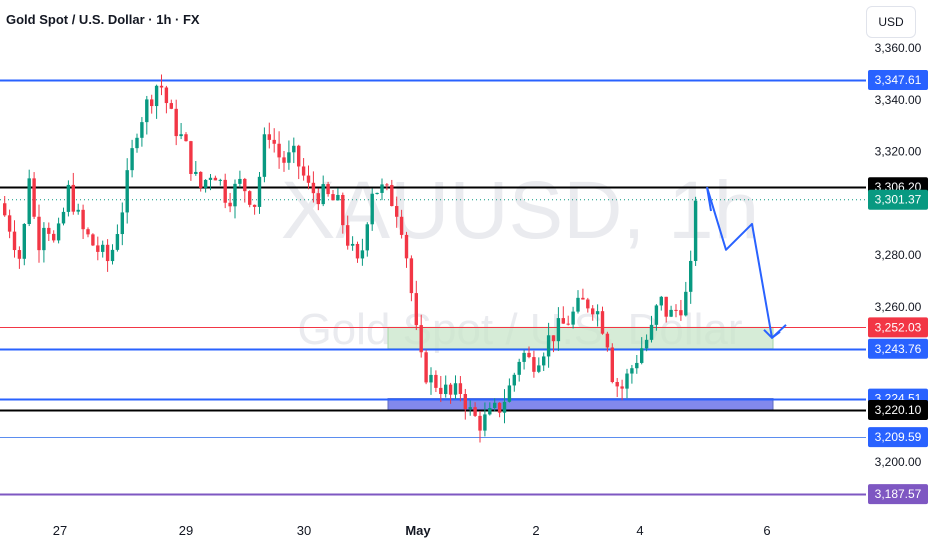  What do you see at coordinates (709, 199) in the screenshot?
I see `projection-start-tick` at bounding box center [709, 199].